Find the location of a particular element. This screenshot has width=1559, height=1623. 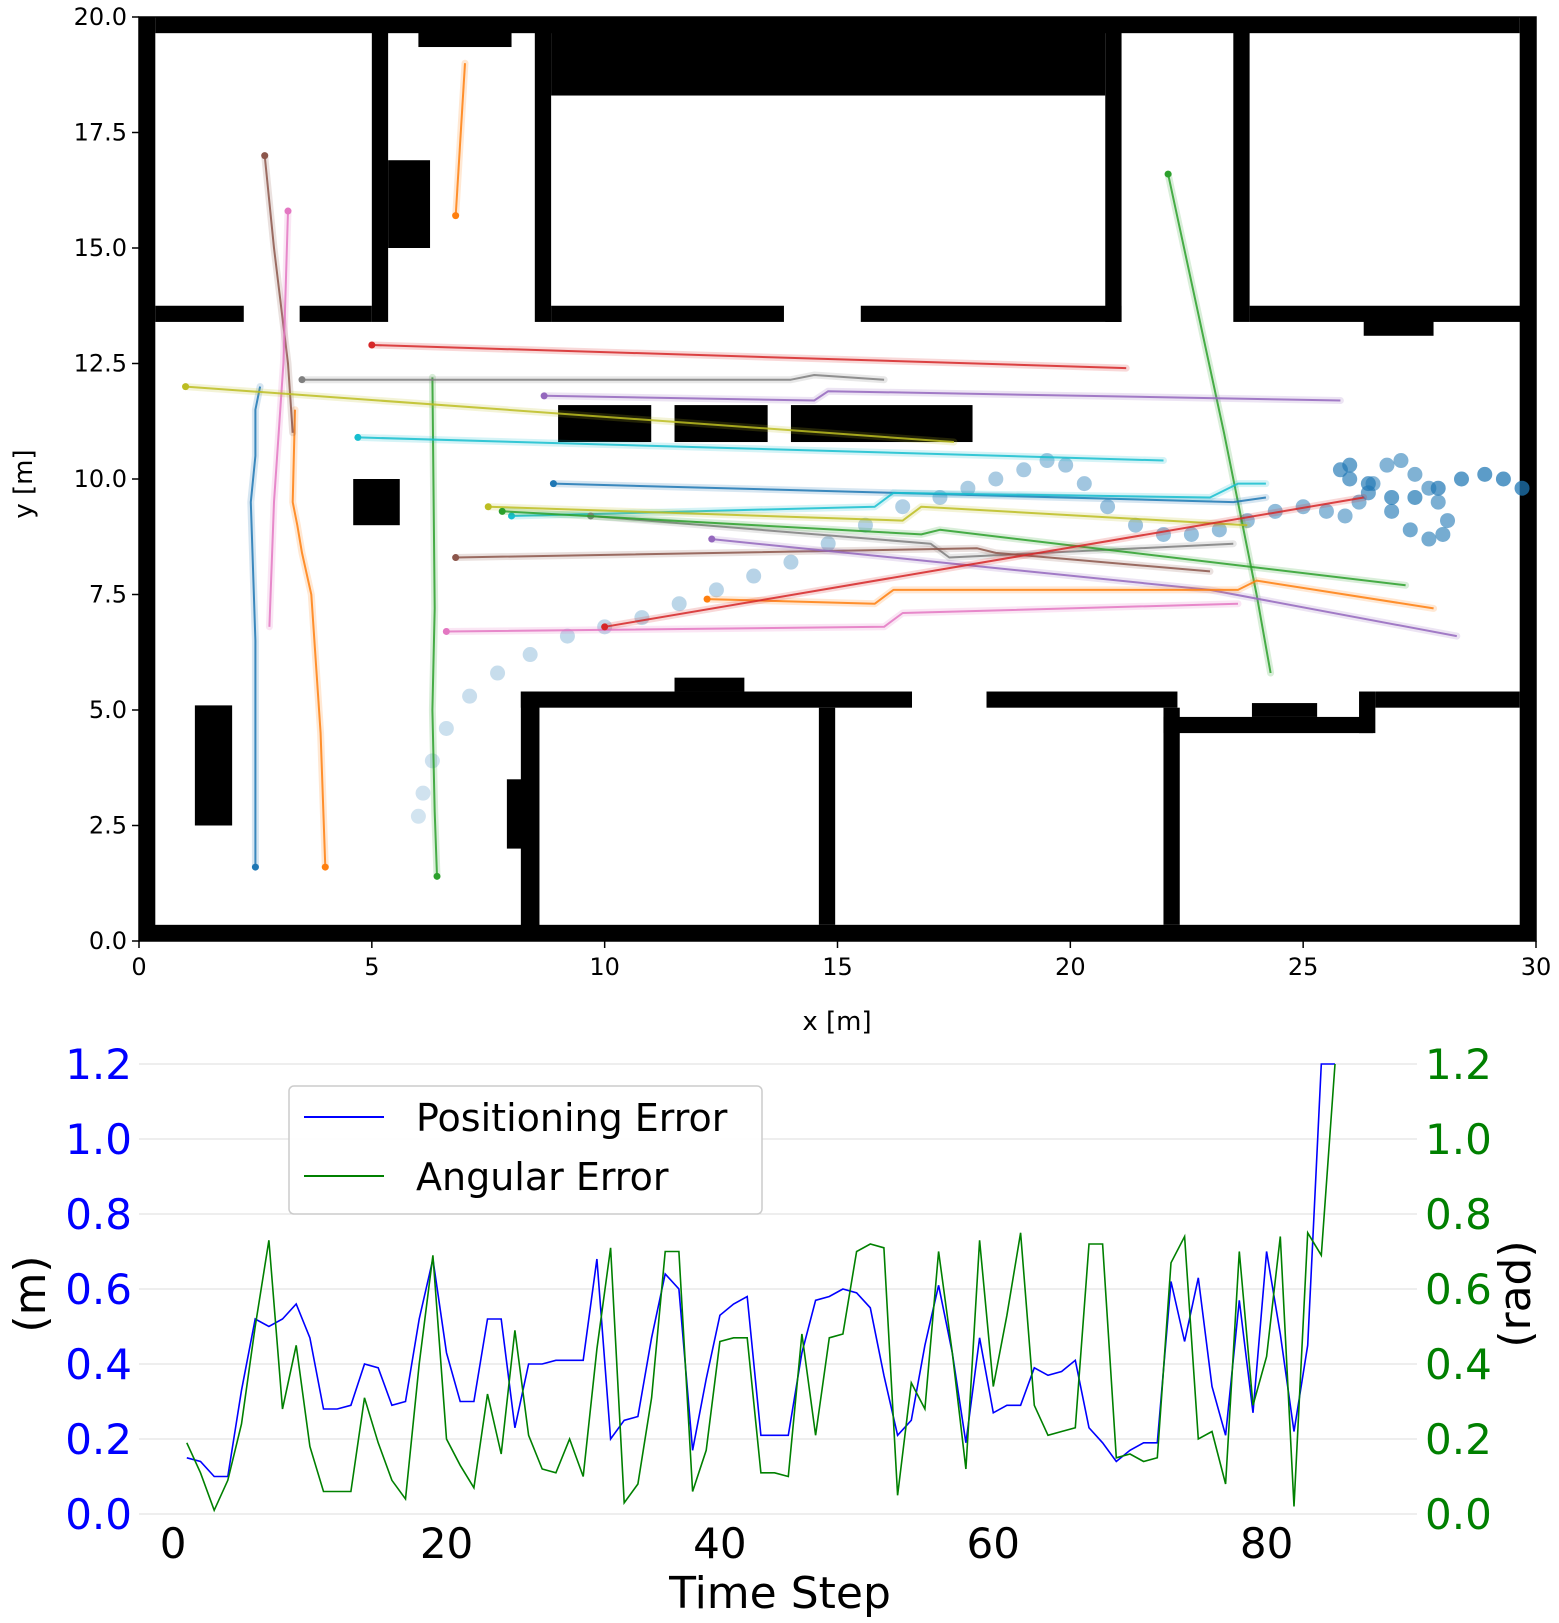

map-x-axis-label: x [m] is located at coordinates (836, 1022).